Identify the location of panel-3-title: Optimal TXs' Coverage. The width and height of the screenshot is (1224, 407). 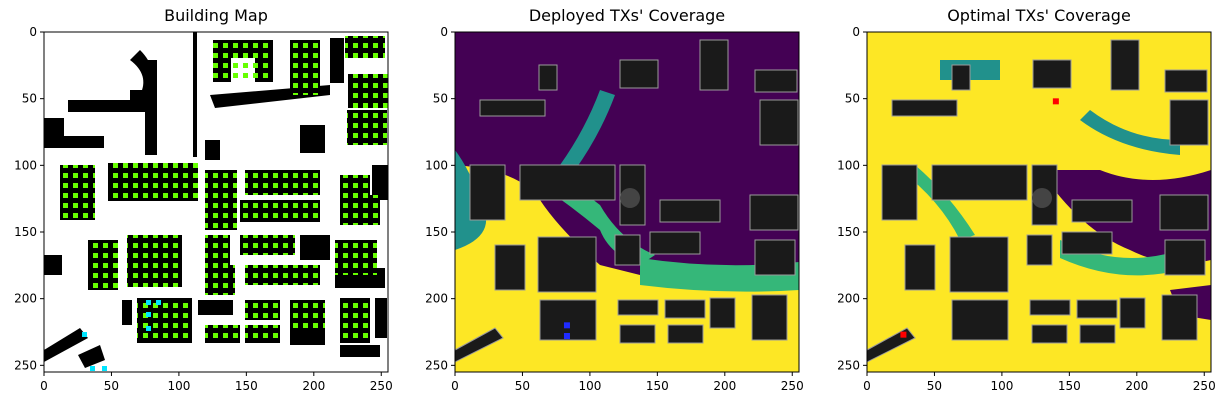
(1039, 15).